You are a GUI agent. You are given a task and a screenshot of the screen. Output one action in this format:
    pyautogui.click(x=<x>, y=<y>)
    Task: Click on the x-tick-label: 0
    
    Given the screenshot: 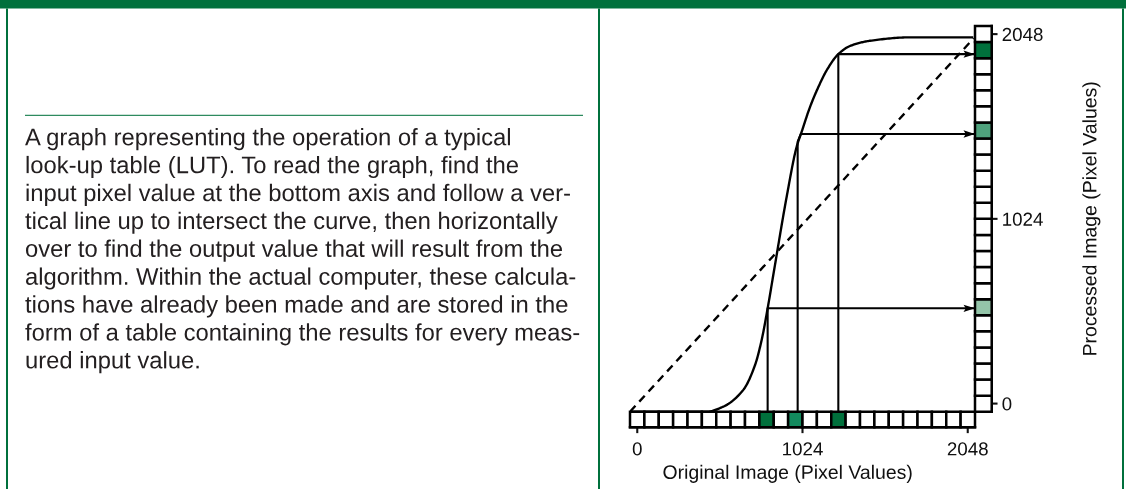 What is the action you would take?
    pyautogui.click(x=637, y=449)
    